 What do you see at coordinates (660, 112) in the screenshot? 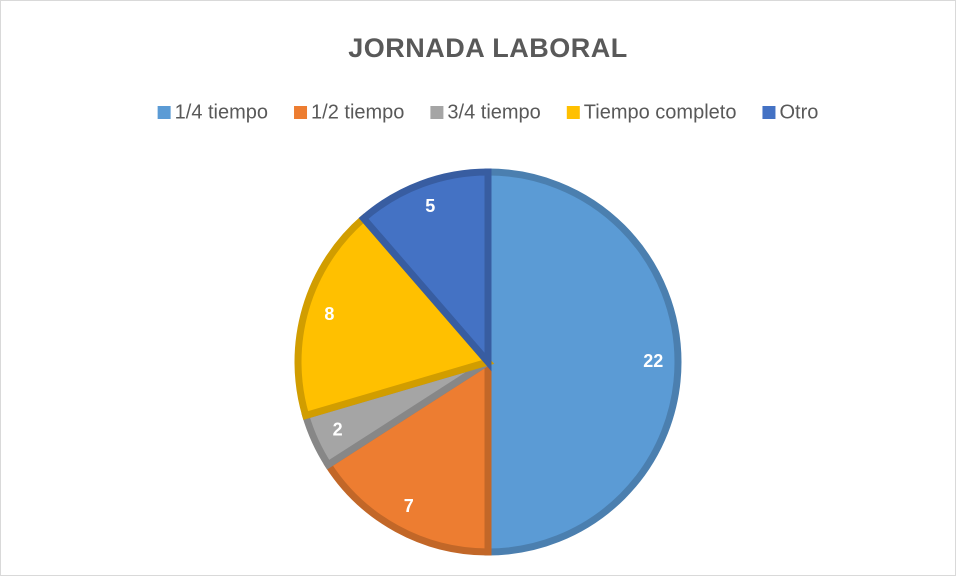
I see `legend-label: Tiempo completo` at bounding box center [660, 112].